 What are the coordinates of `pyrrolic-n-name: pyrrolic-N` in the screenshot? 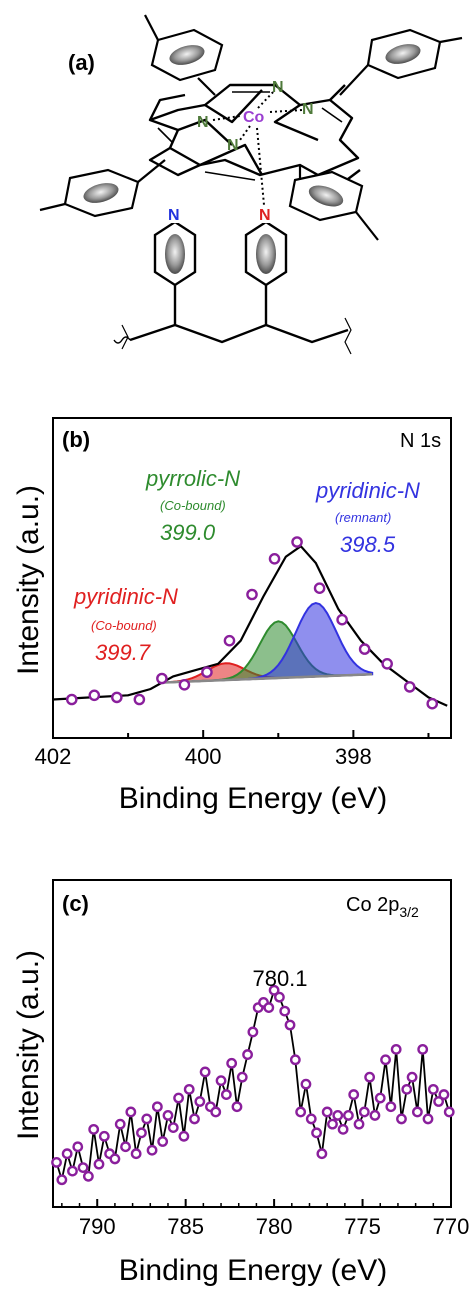 It's located at (192, 478).